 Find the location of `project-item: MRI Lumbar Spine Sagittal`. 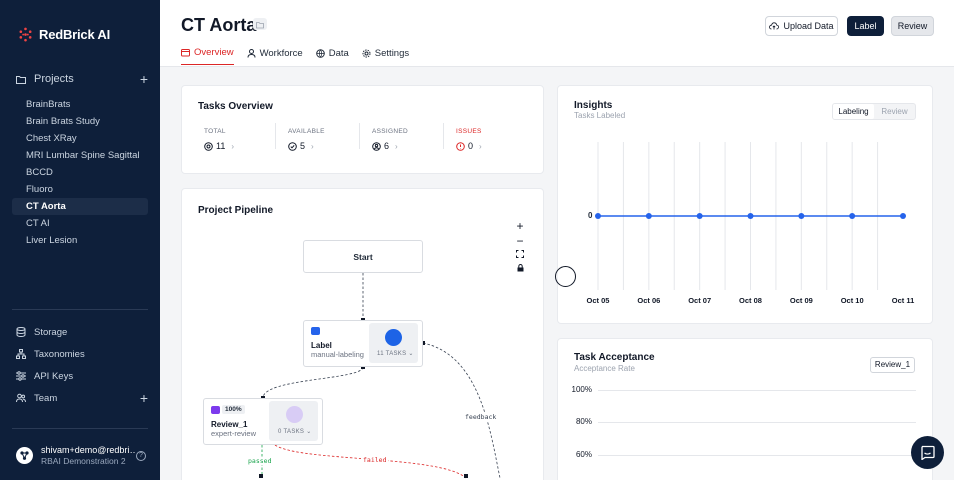

project-item: MRI Lumbar Spine Sagittal is located at coordinates (83, 155).